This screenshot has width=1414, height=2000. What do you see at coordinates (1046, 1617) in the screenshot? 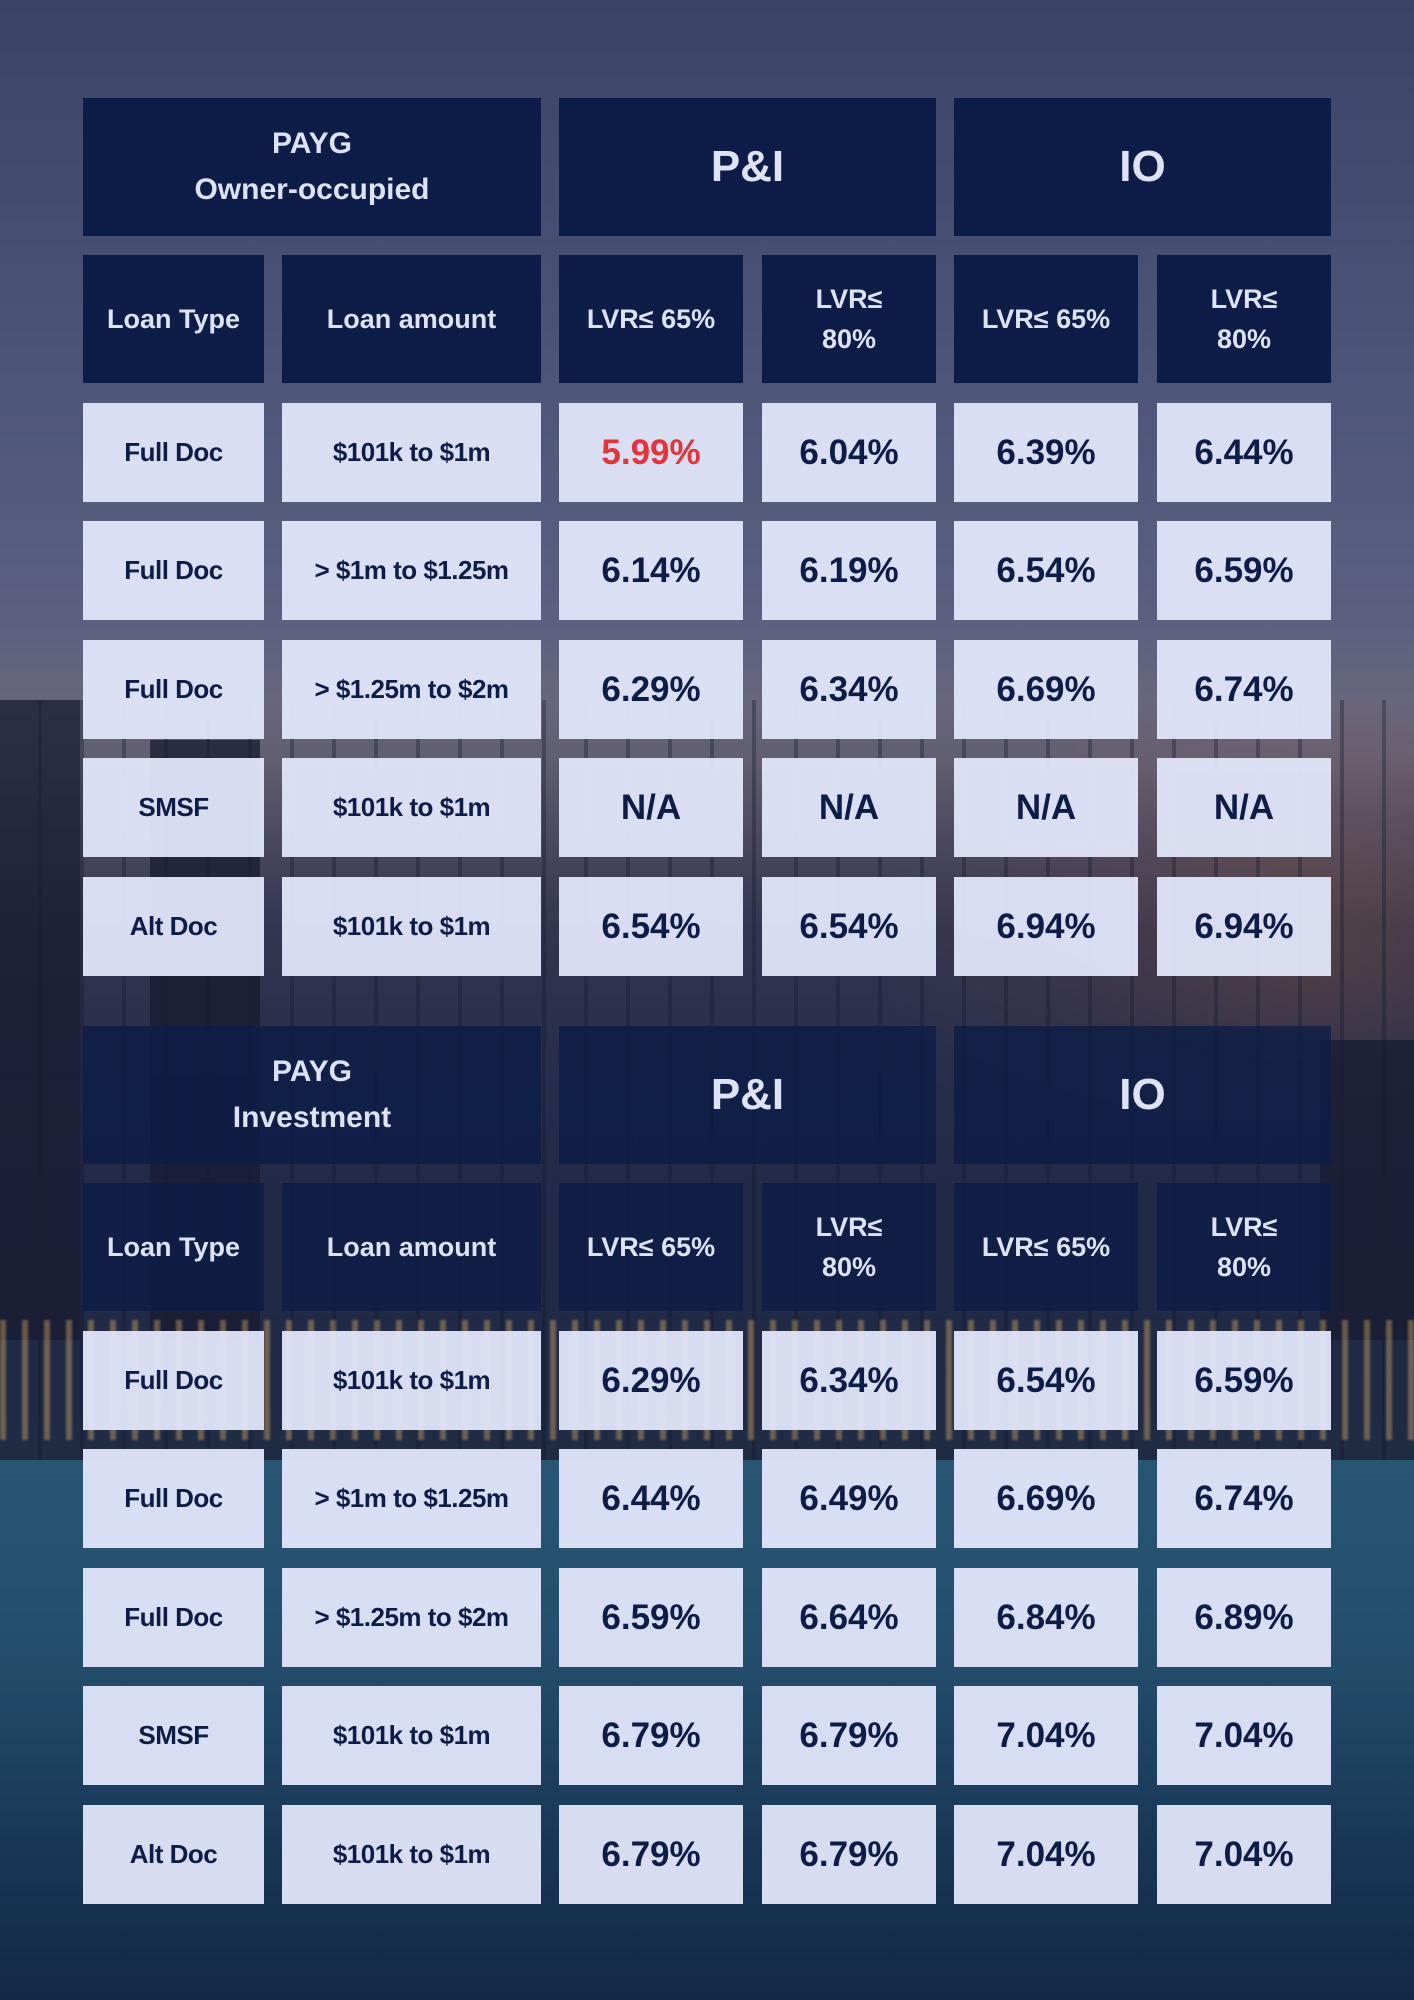
I see `rate-cell: 6.84%` at bounding box center [1046, 1617].